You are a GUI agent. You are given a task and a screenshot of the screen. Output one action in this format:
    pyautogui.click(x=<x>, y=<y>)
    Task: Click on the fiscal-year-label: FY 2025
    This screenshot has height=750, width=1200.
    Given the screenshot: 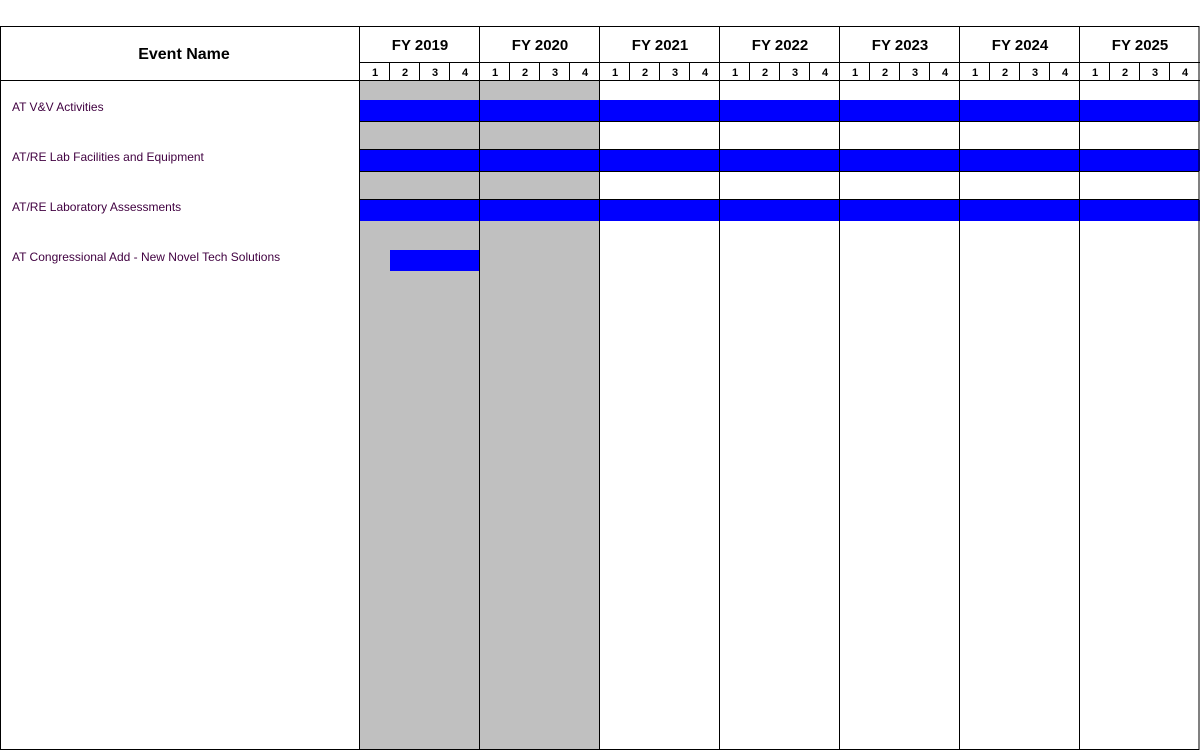 What is the action you would take?
    pyautogui.click(x=1140, y=45)
    